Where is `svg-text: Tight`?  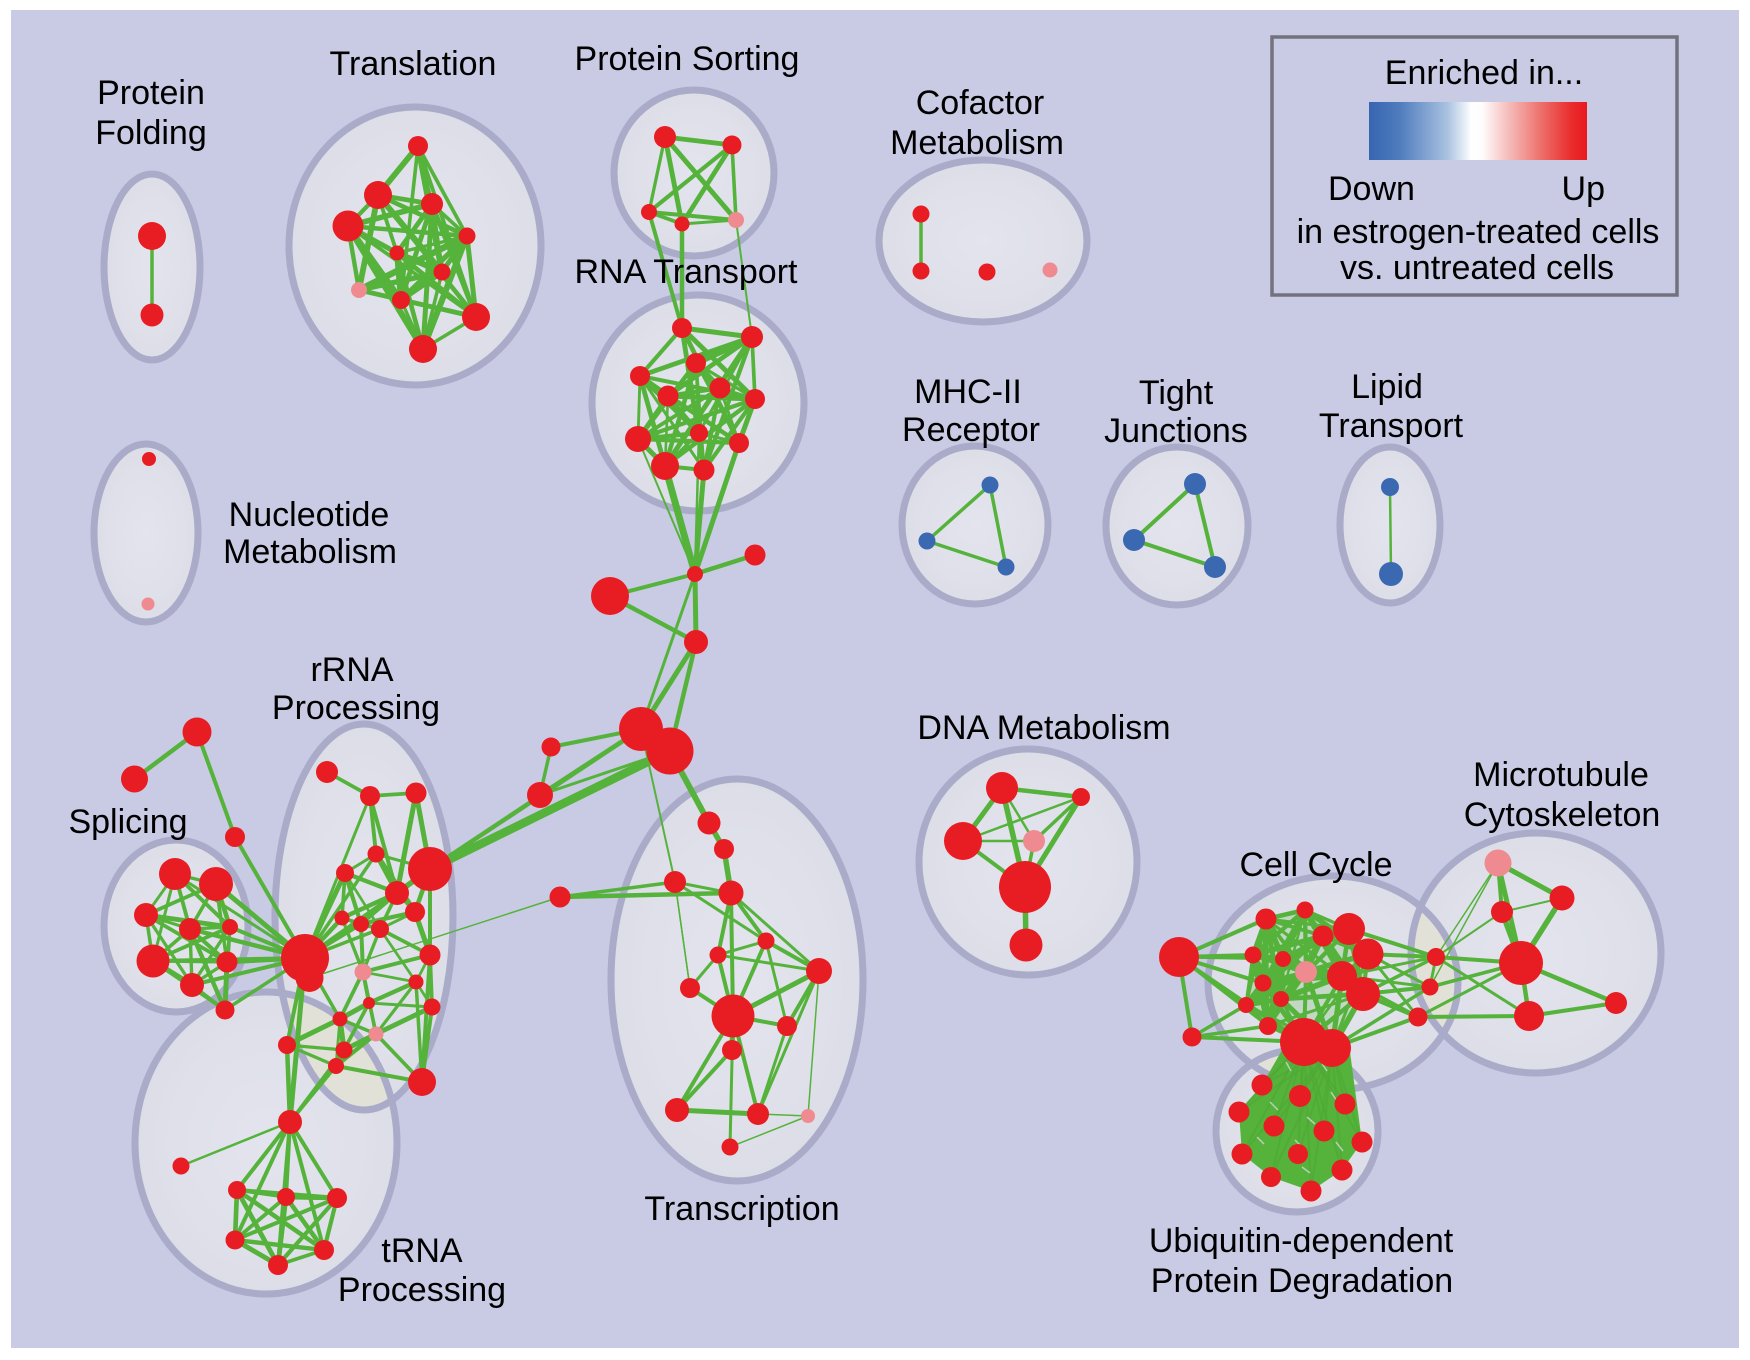
svg-text: Tight is located at coordinates (1176, 393).